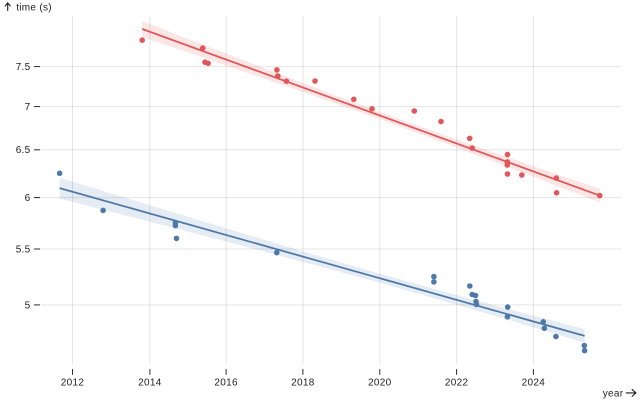  I want to click on svg-text: 2016, so click(226, 383).